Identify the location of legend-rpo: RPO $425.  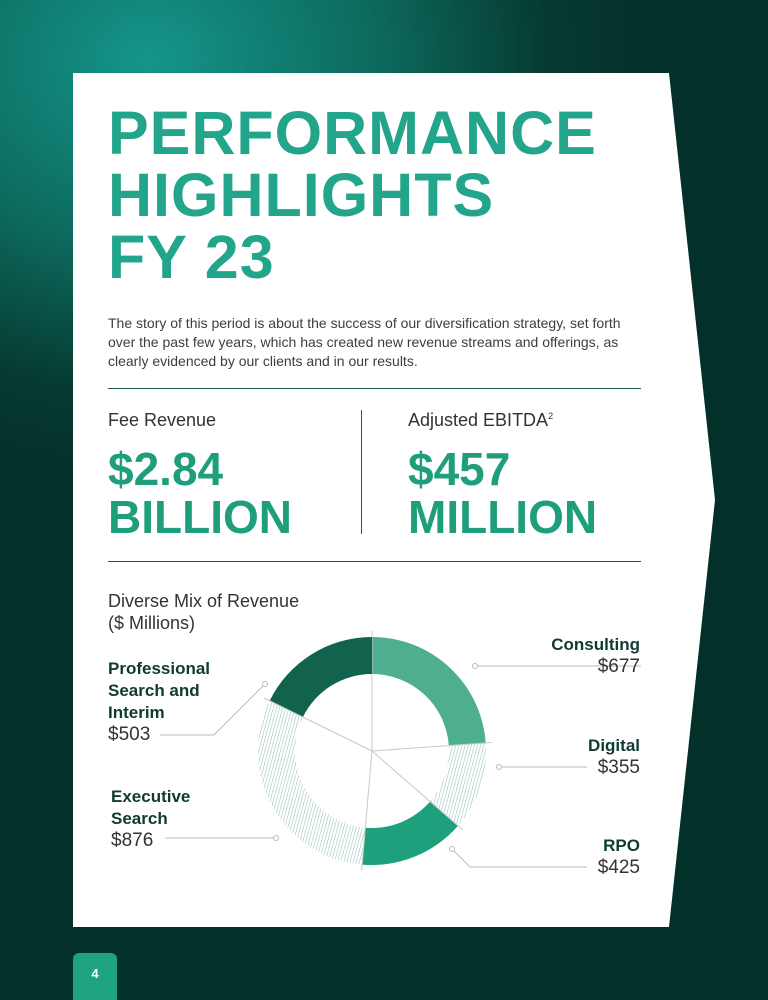
(619, 857).